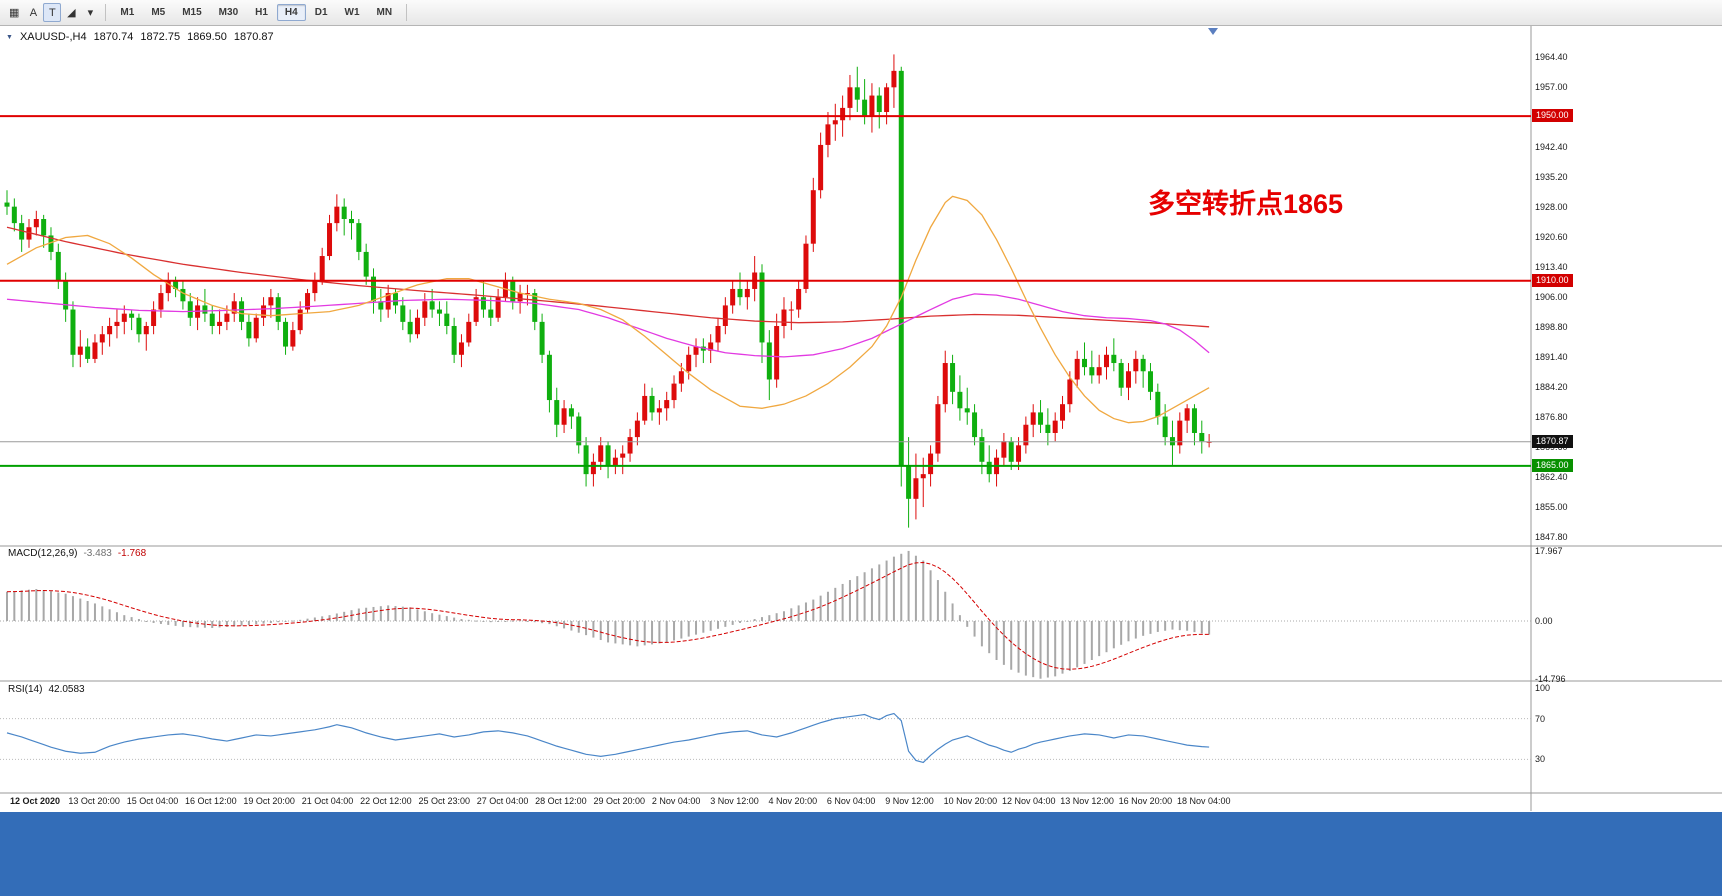 Image resolution: width=1722 pixels, height=896 pixels. I want to click on price-tag: 1950.00, so click(1552, 116).